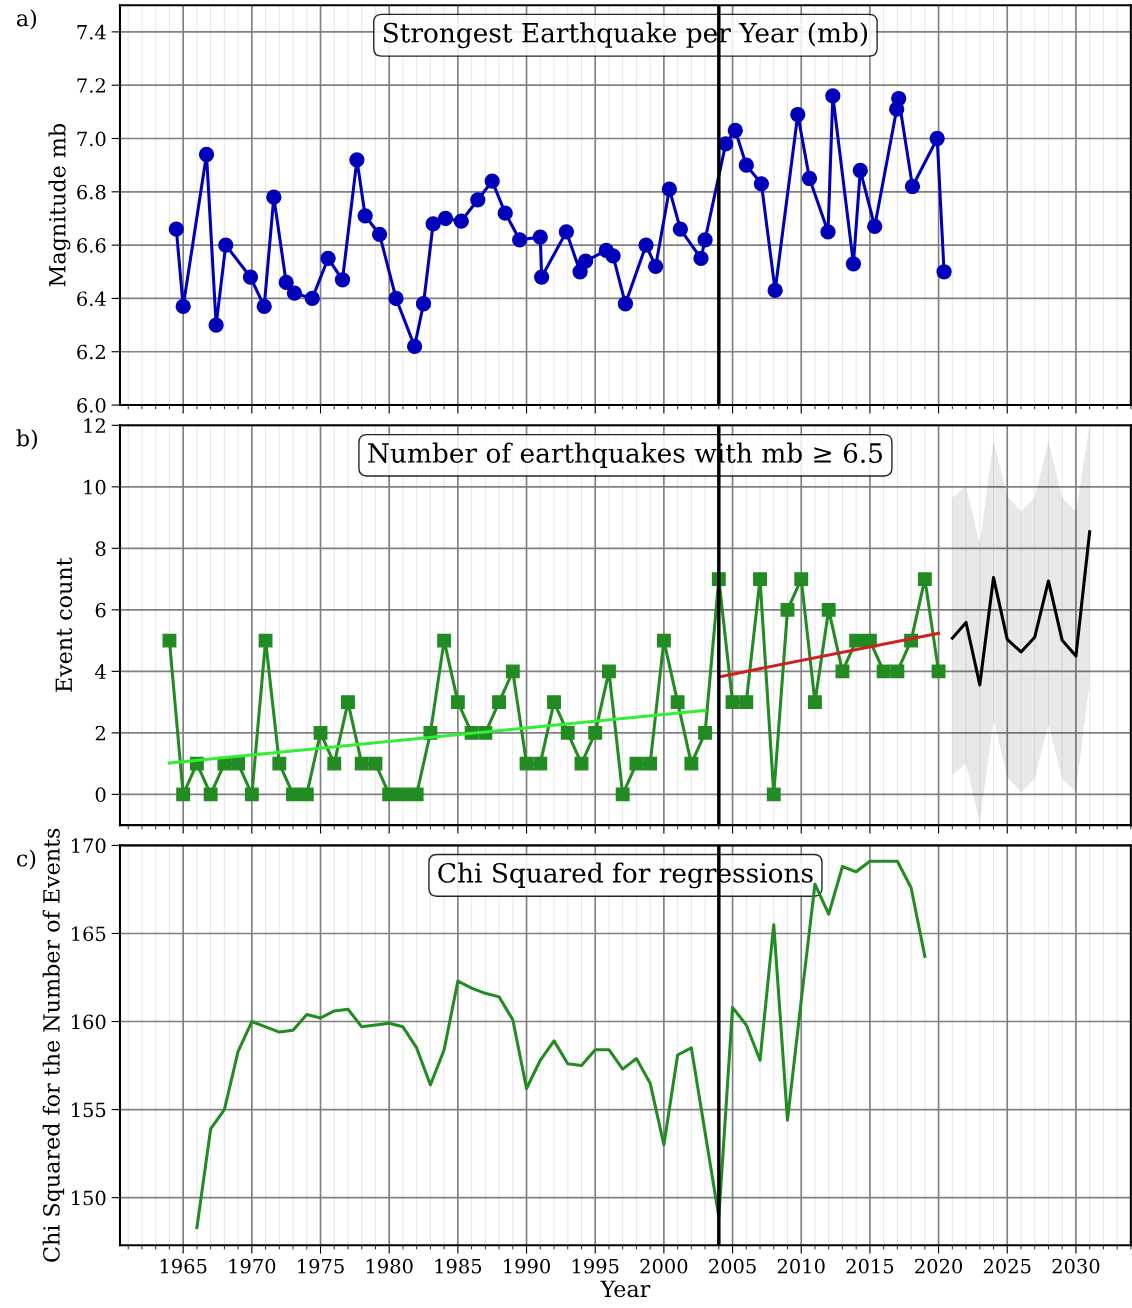 The width and height of the screenshot is (1132, 1308). Describe the element at coordinates (91, 32) in the screenshot. I see `y-tick-label: 7.4` at that location.